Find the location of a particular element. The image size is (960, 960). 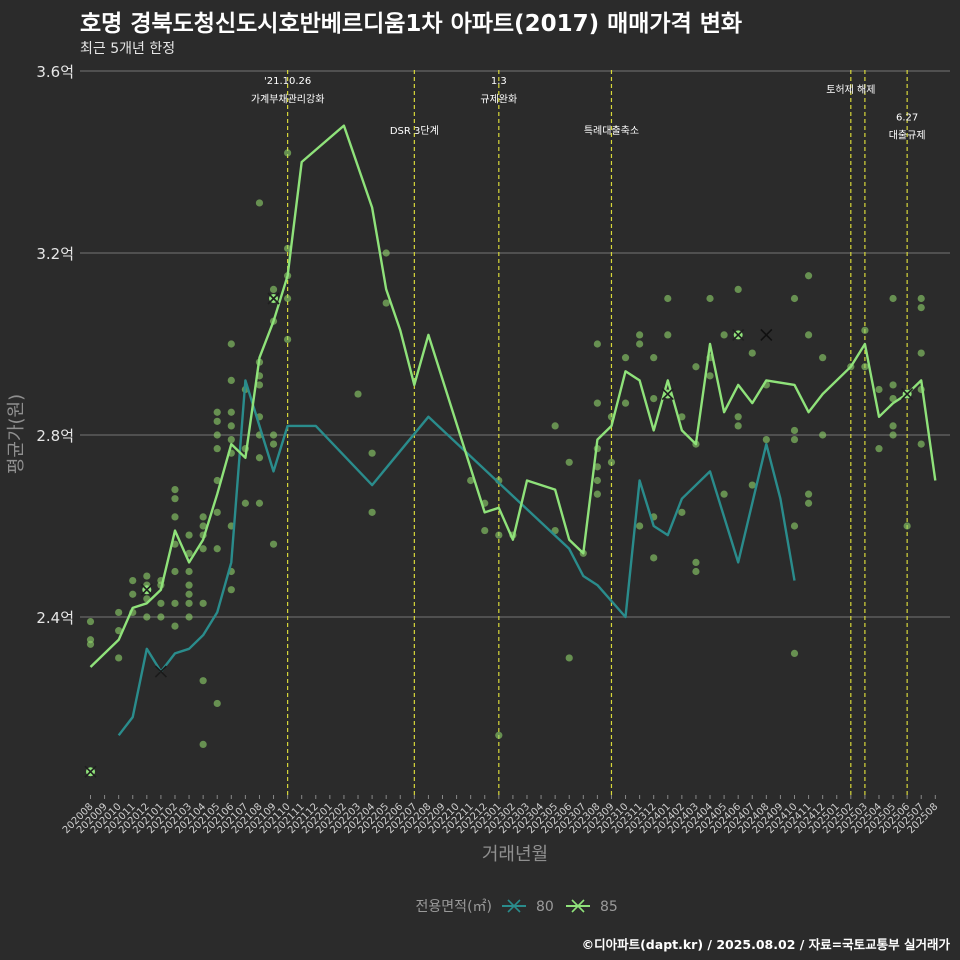

y-tick-label: 2.4억 is located at coordinates (55, 618).